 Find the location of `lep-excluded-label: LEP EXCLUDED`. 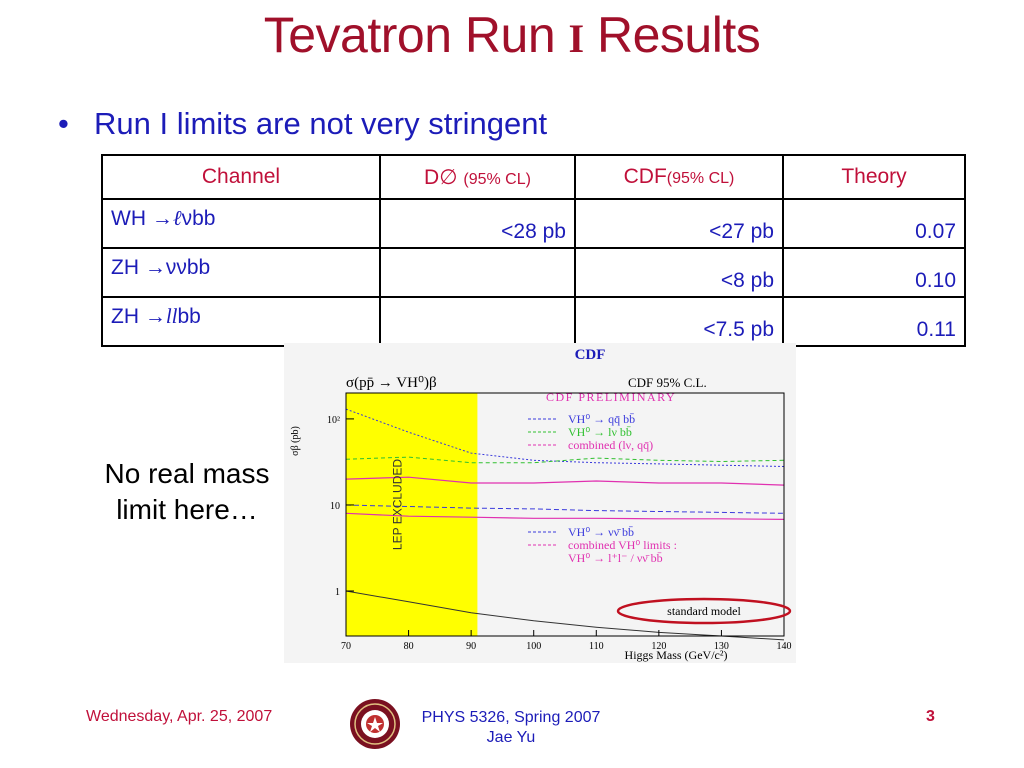

lep-excluded-label: LEP EXCLUDED is located at coordinates (398, 504).